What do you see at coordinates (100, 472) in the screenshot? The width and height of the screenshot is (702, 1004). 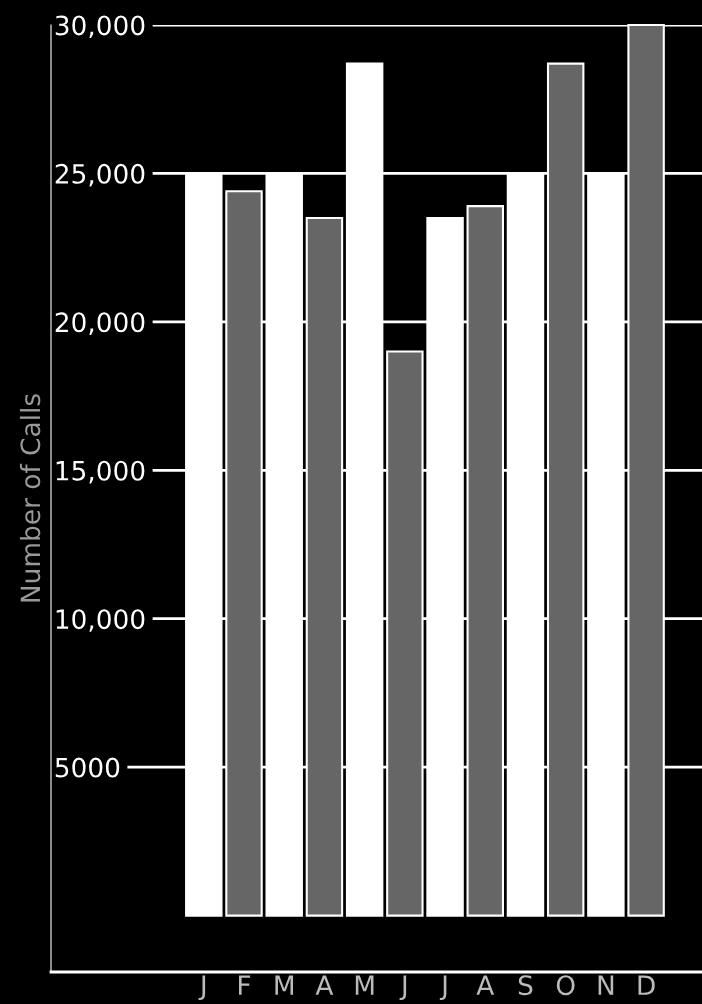 I see `y-tick-label: 15,000` at bounding box center [100, 472].